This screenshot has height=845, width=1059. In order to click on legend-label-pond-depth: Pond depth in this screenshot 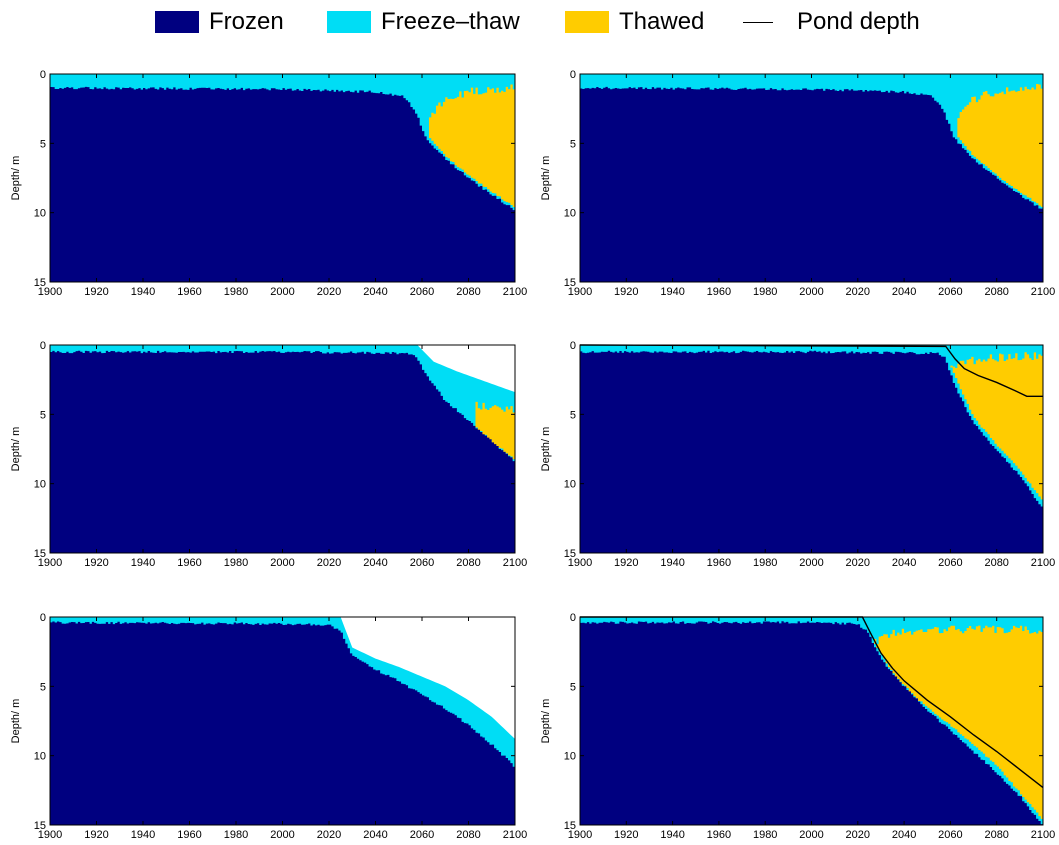, I will do `click(858, 21)`.